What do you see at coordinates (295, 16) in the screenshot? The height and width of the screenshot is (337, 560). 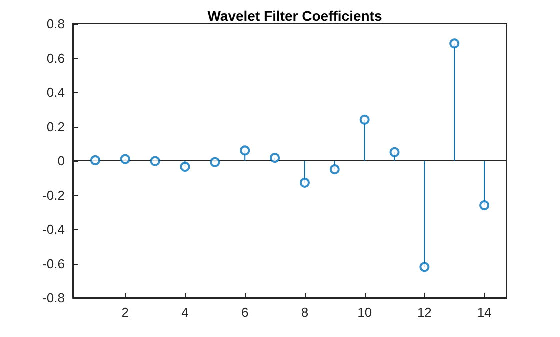 I see `chart-title: Wavelet Filter Coefficients` at bounding box center [295, 16].